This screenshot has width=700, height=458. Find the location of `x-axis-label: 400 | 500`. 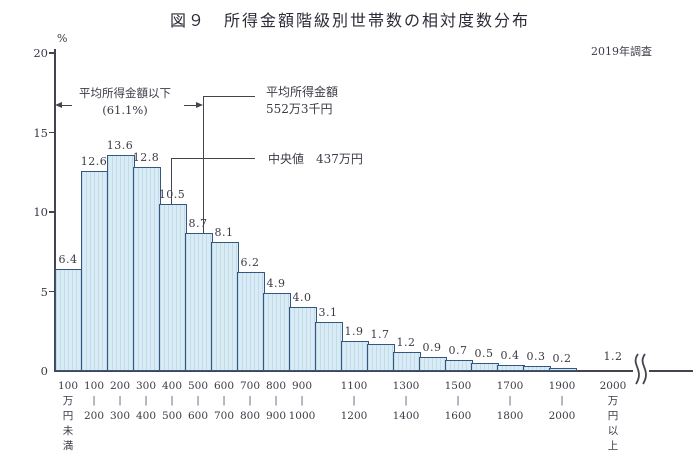

x-axis-label: 400 | 500 is located at coordinates (172, 401).